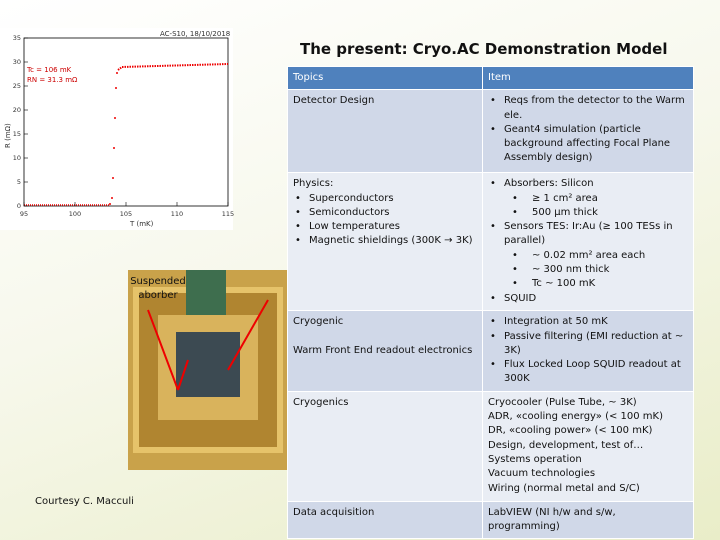  I want to click on sub-bullet: • ~ 0.02 mm² area each, so click(588, 256).